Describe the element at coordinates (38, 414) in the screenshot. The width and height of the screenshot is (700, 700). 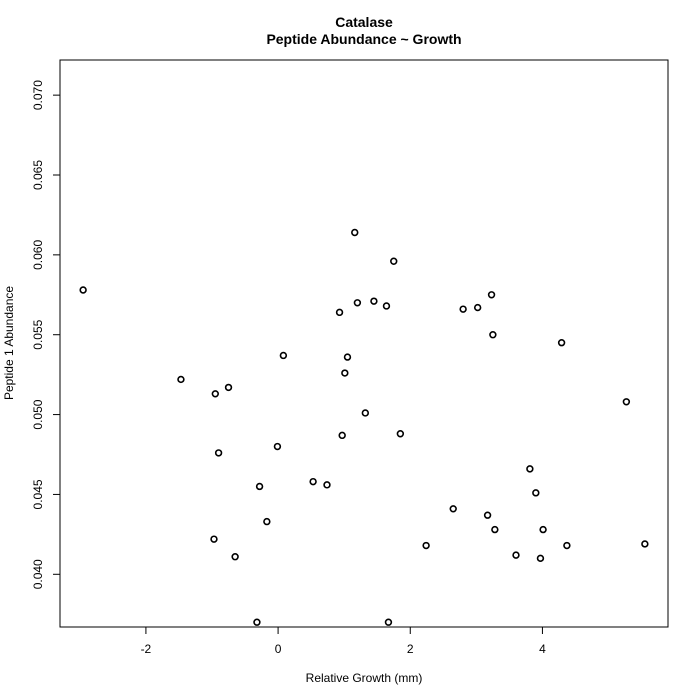
I see `y-tick-label: 0.050` at that location.